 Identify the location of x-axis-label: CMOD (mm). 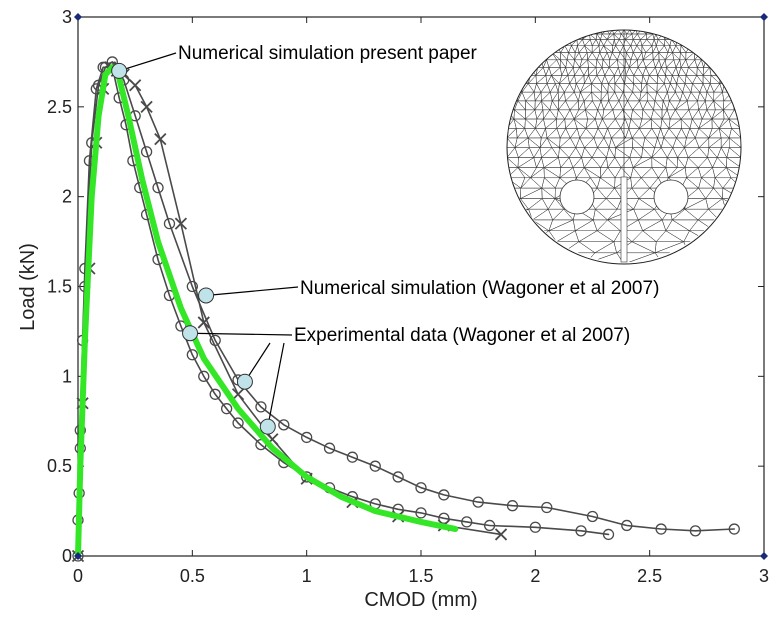
(420, 600).